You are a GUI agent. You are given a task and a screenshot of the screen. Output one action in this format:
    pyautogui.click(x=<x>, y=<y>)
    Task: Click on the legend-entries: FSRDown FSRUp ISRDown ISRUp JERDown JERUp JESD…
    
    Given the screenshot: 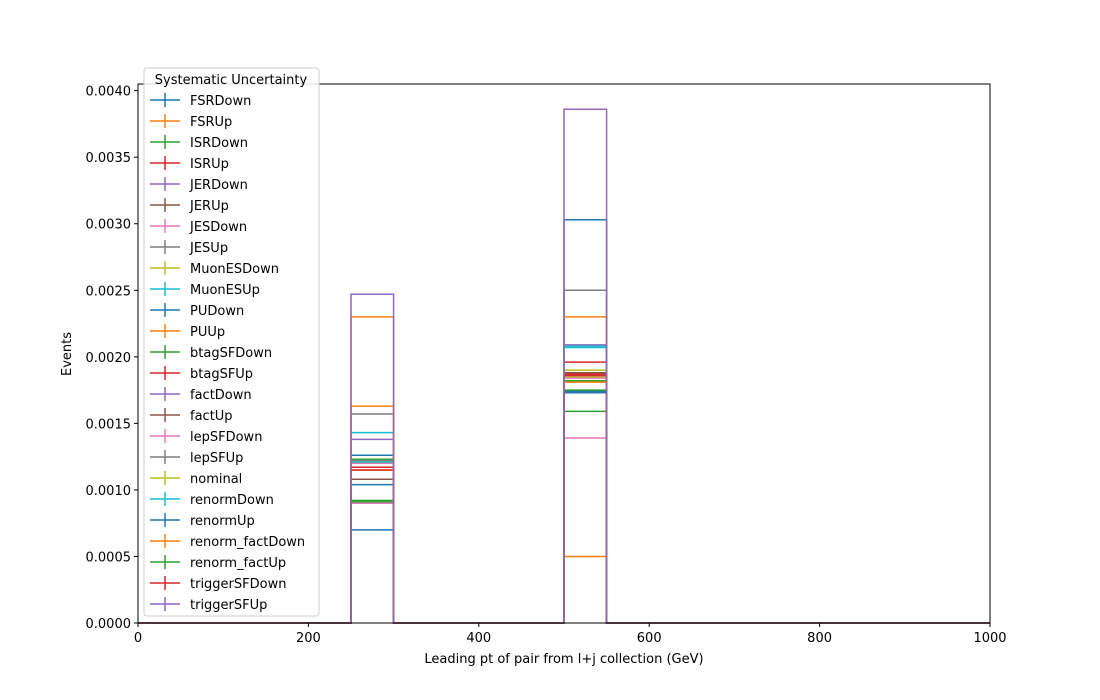 What is the action you would take?
    pyautogui.click(x=227, y=353)
    